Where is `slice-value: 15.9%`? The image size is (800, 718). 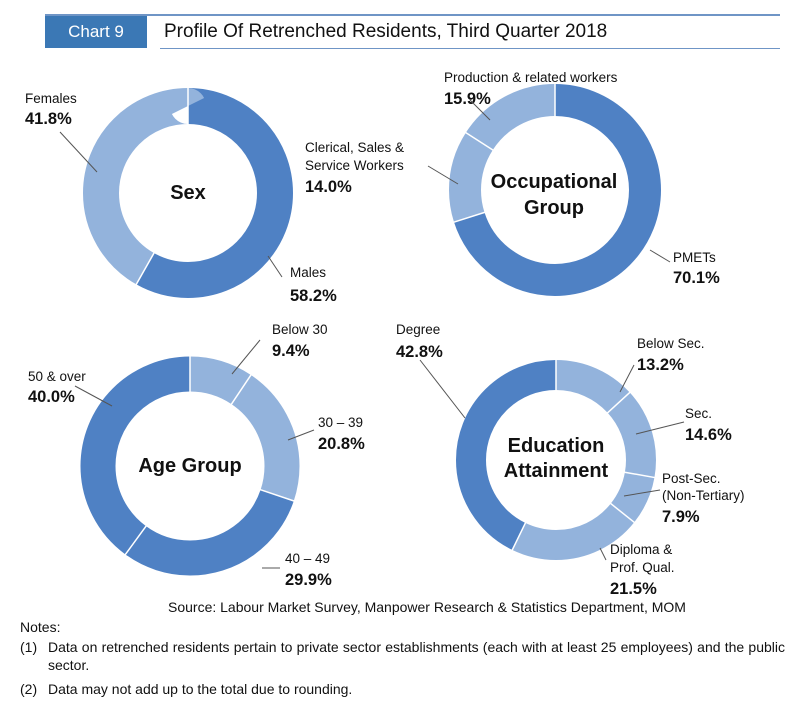
slice-value: 15.9% is located at coordinates (467, 99).